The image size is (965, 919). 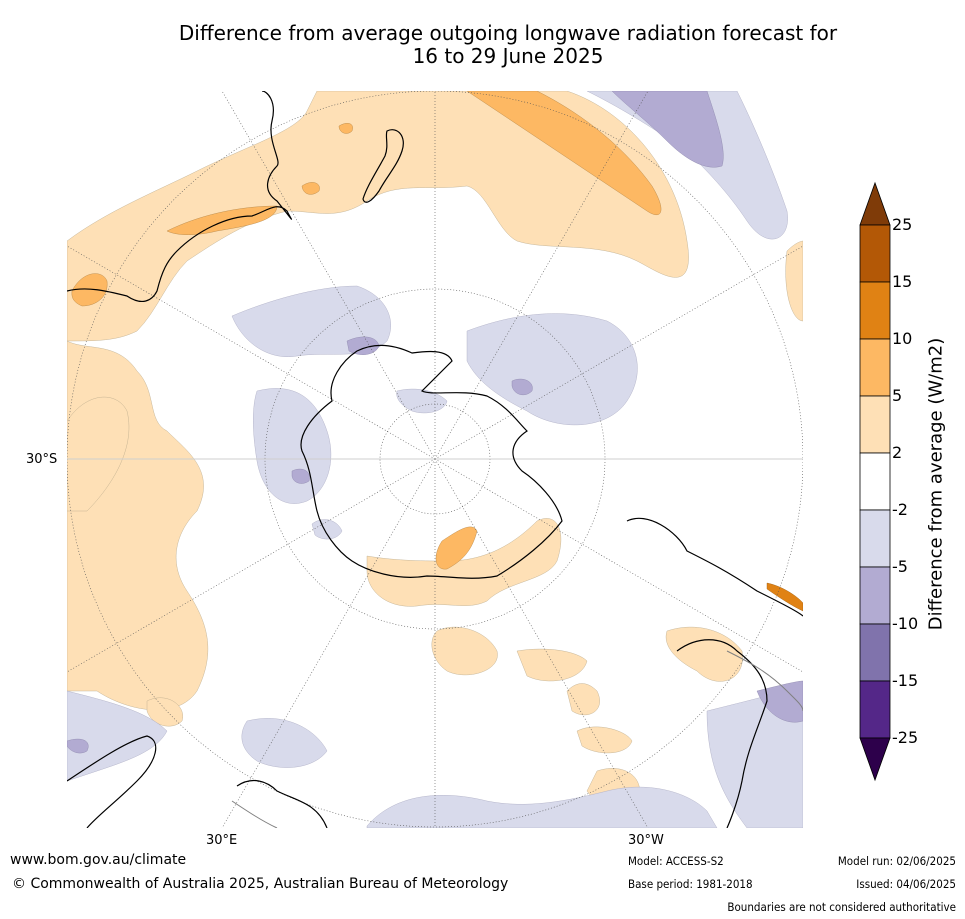 What do you see at coordinates (902, 338) in the screenshot?
I see `colorbar-tick-label: 10` at bounding box center [902, 338].